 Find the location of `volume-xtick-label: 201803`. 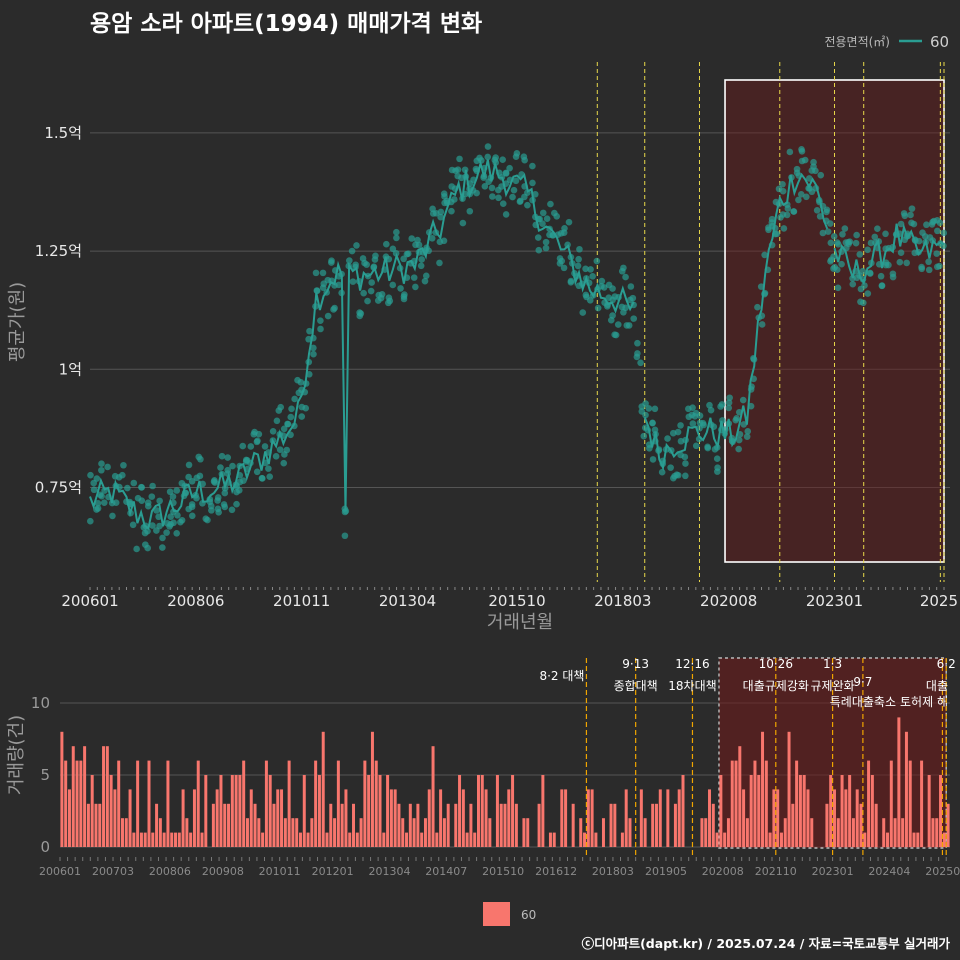

volume-xtick-label: 201803 is located at coordinates (613, 871).